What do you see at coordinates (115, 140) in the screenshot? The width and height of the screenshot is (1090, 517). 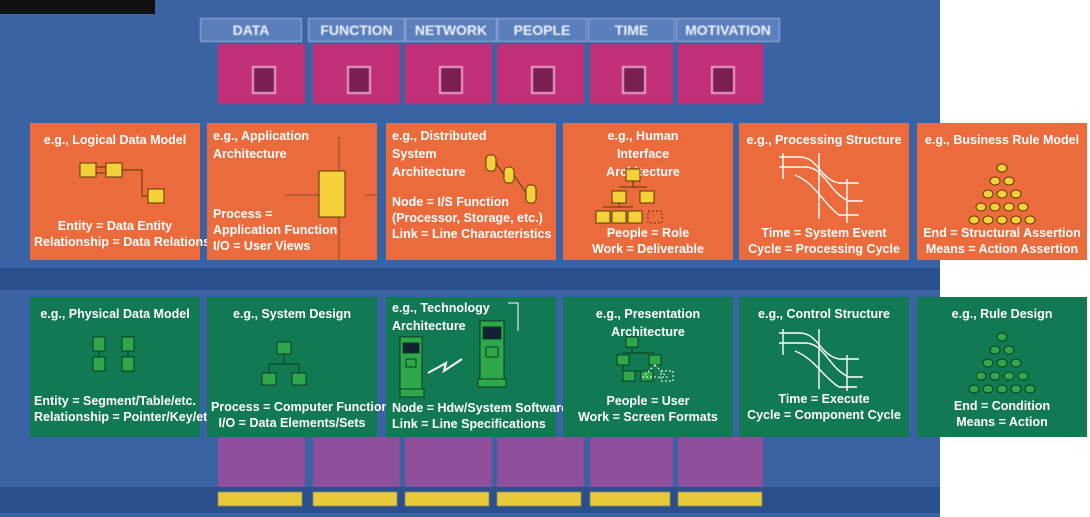 I see `cell-title: e.g., Logical Data Model` at bounding box center [115, 140].